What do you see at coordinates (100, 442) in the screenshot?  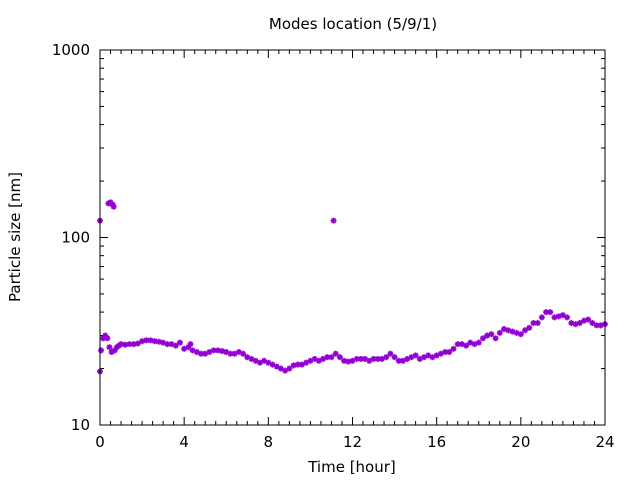 I see `x-tick-label: 0` at bounding box center [100, 442].